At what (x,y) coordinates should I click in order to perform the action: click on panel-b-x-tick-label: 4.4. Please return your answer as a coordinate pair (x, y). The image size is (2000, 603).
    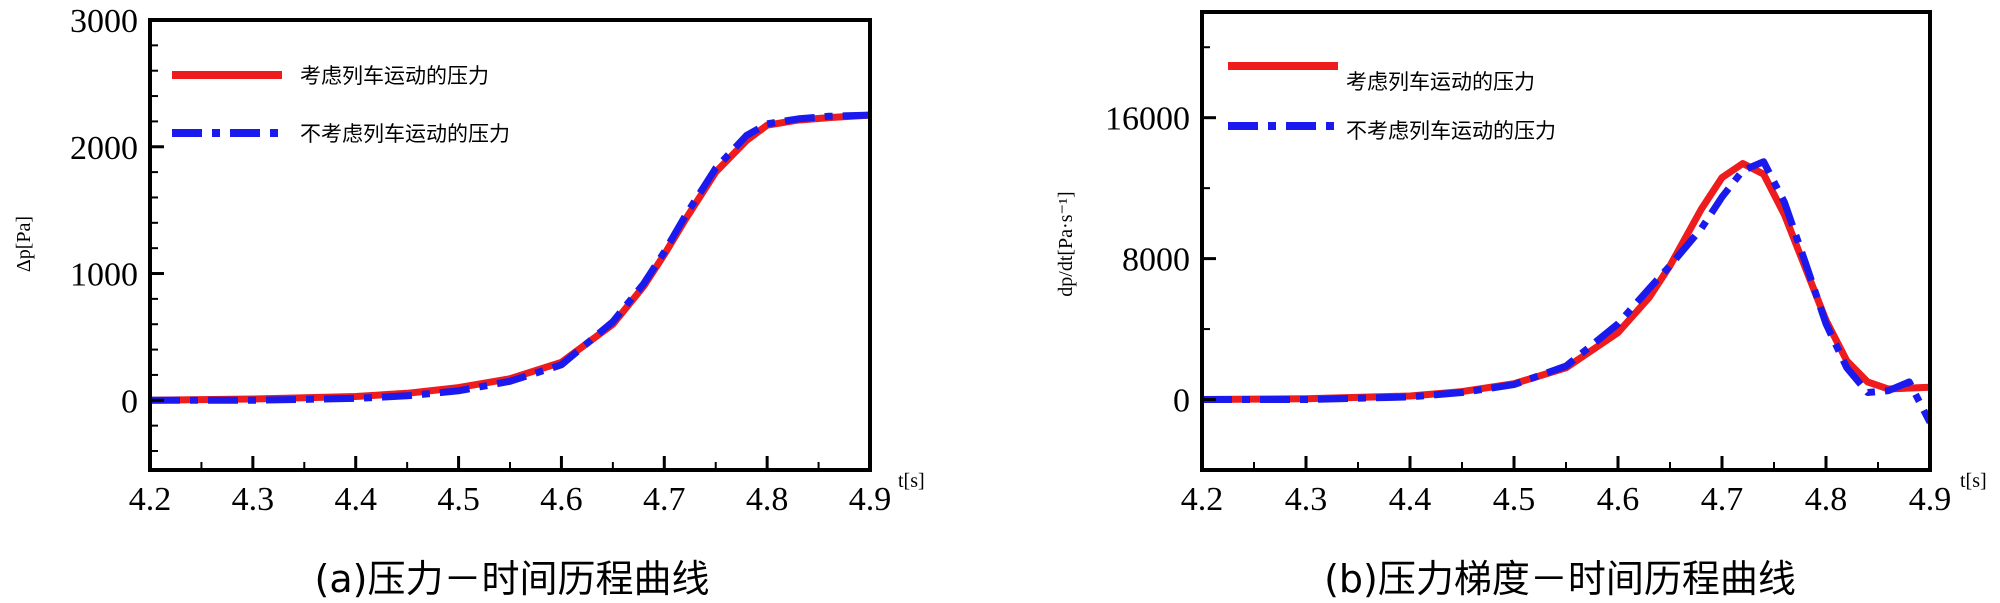
    Looking at the image, I should click on (1410, 499).